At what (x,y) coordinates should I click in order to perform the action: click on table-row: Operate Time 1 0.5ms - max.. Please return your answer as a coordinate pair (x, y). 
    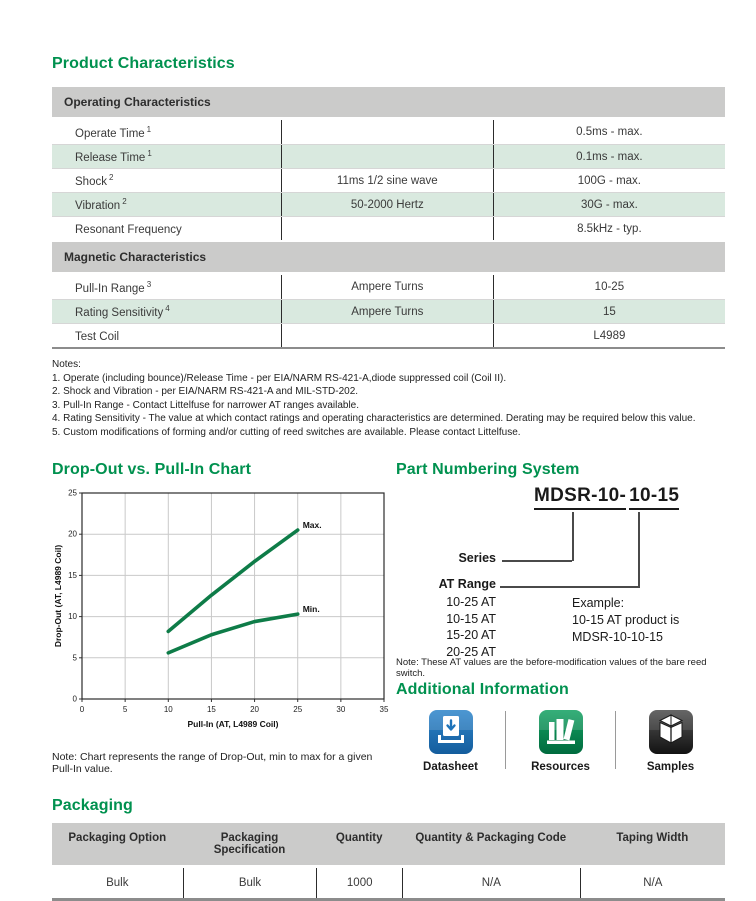
    Looking at the image, I should click on (388, 132).